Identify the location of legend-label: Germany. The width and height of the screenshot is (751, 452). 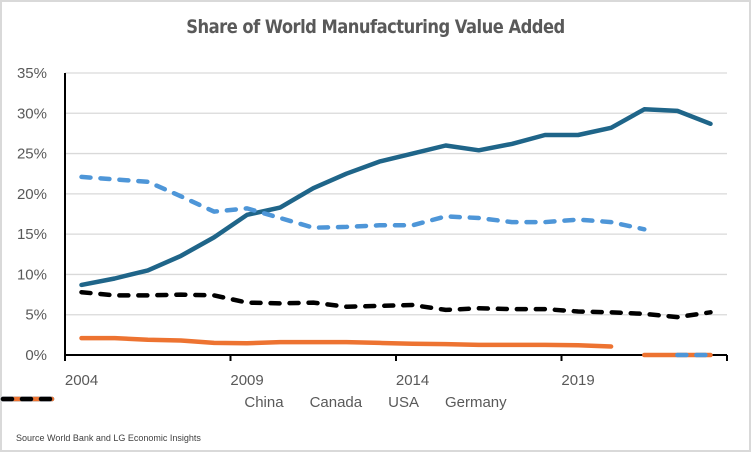
(475, 402).